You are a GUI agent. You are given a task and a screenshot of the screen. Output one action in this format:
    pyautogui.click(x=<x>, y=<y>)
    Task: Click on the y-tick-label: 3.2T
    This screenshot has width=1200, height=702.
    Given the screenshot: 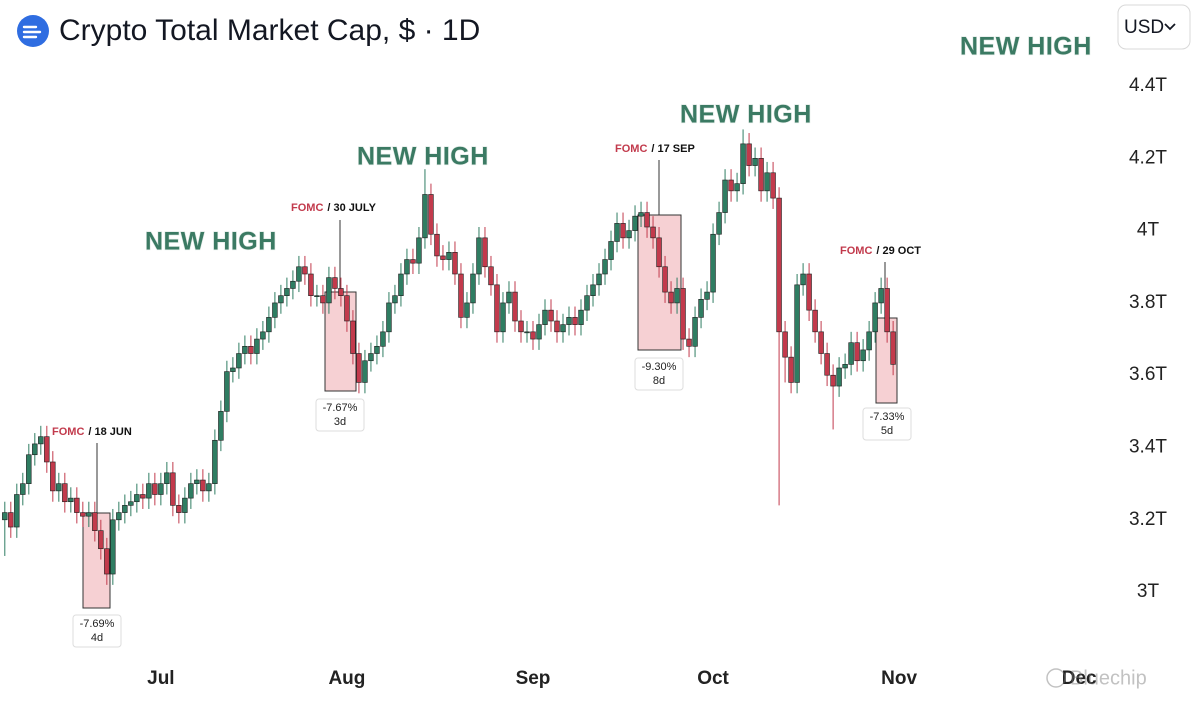 What is the action you would take?
    pyautogui.click(x=1148, y=519)
    